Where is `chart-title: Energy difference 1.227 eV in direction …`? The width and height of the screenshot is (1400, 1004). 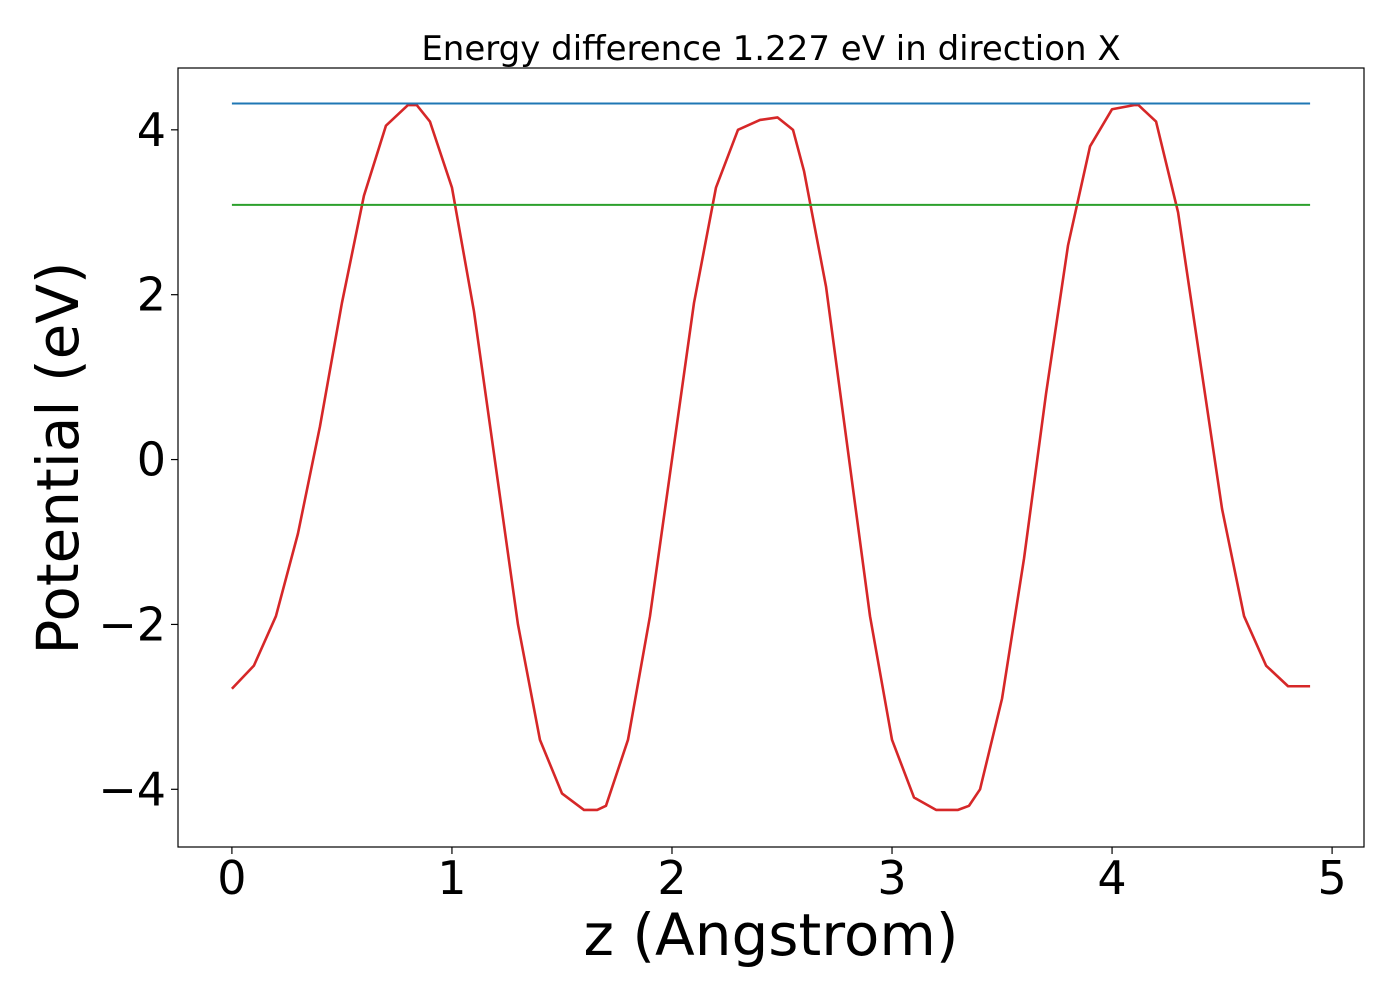 chart-title: Energy difference 1.227 eV in direction … is located at coordinates (770, 49).